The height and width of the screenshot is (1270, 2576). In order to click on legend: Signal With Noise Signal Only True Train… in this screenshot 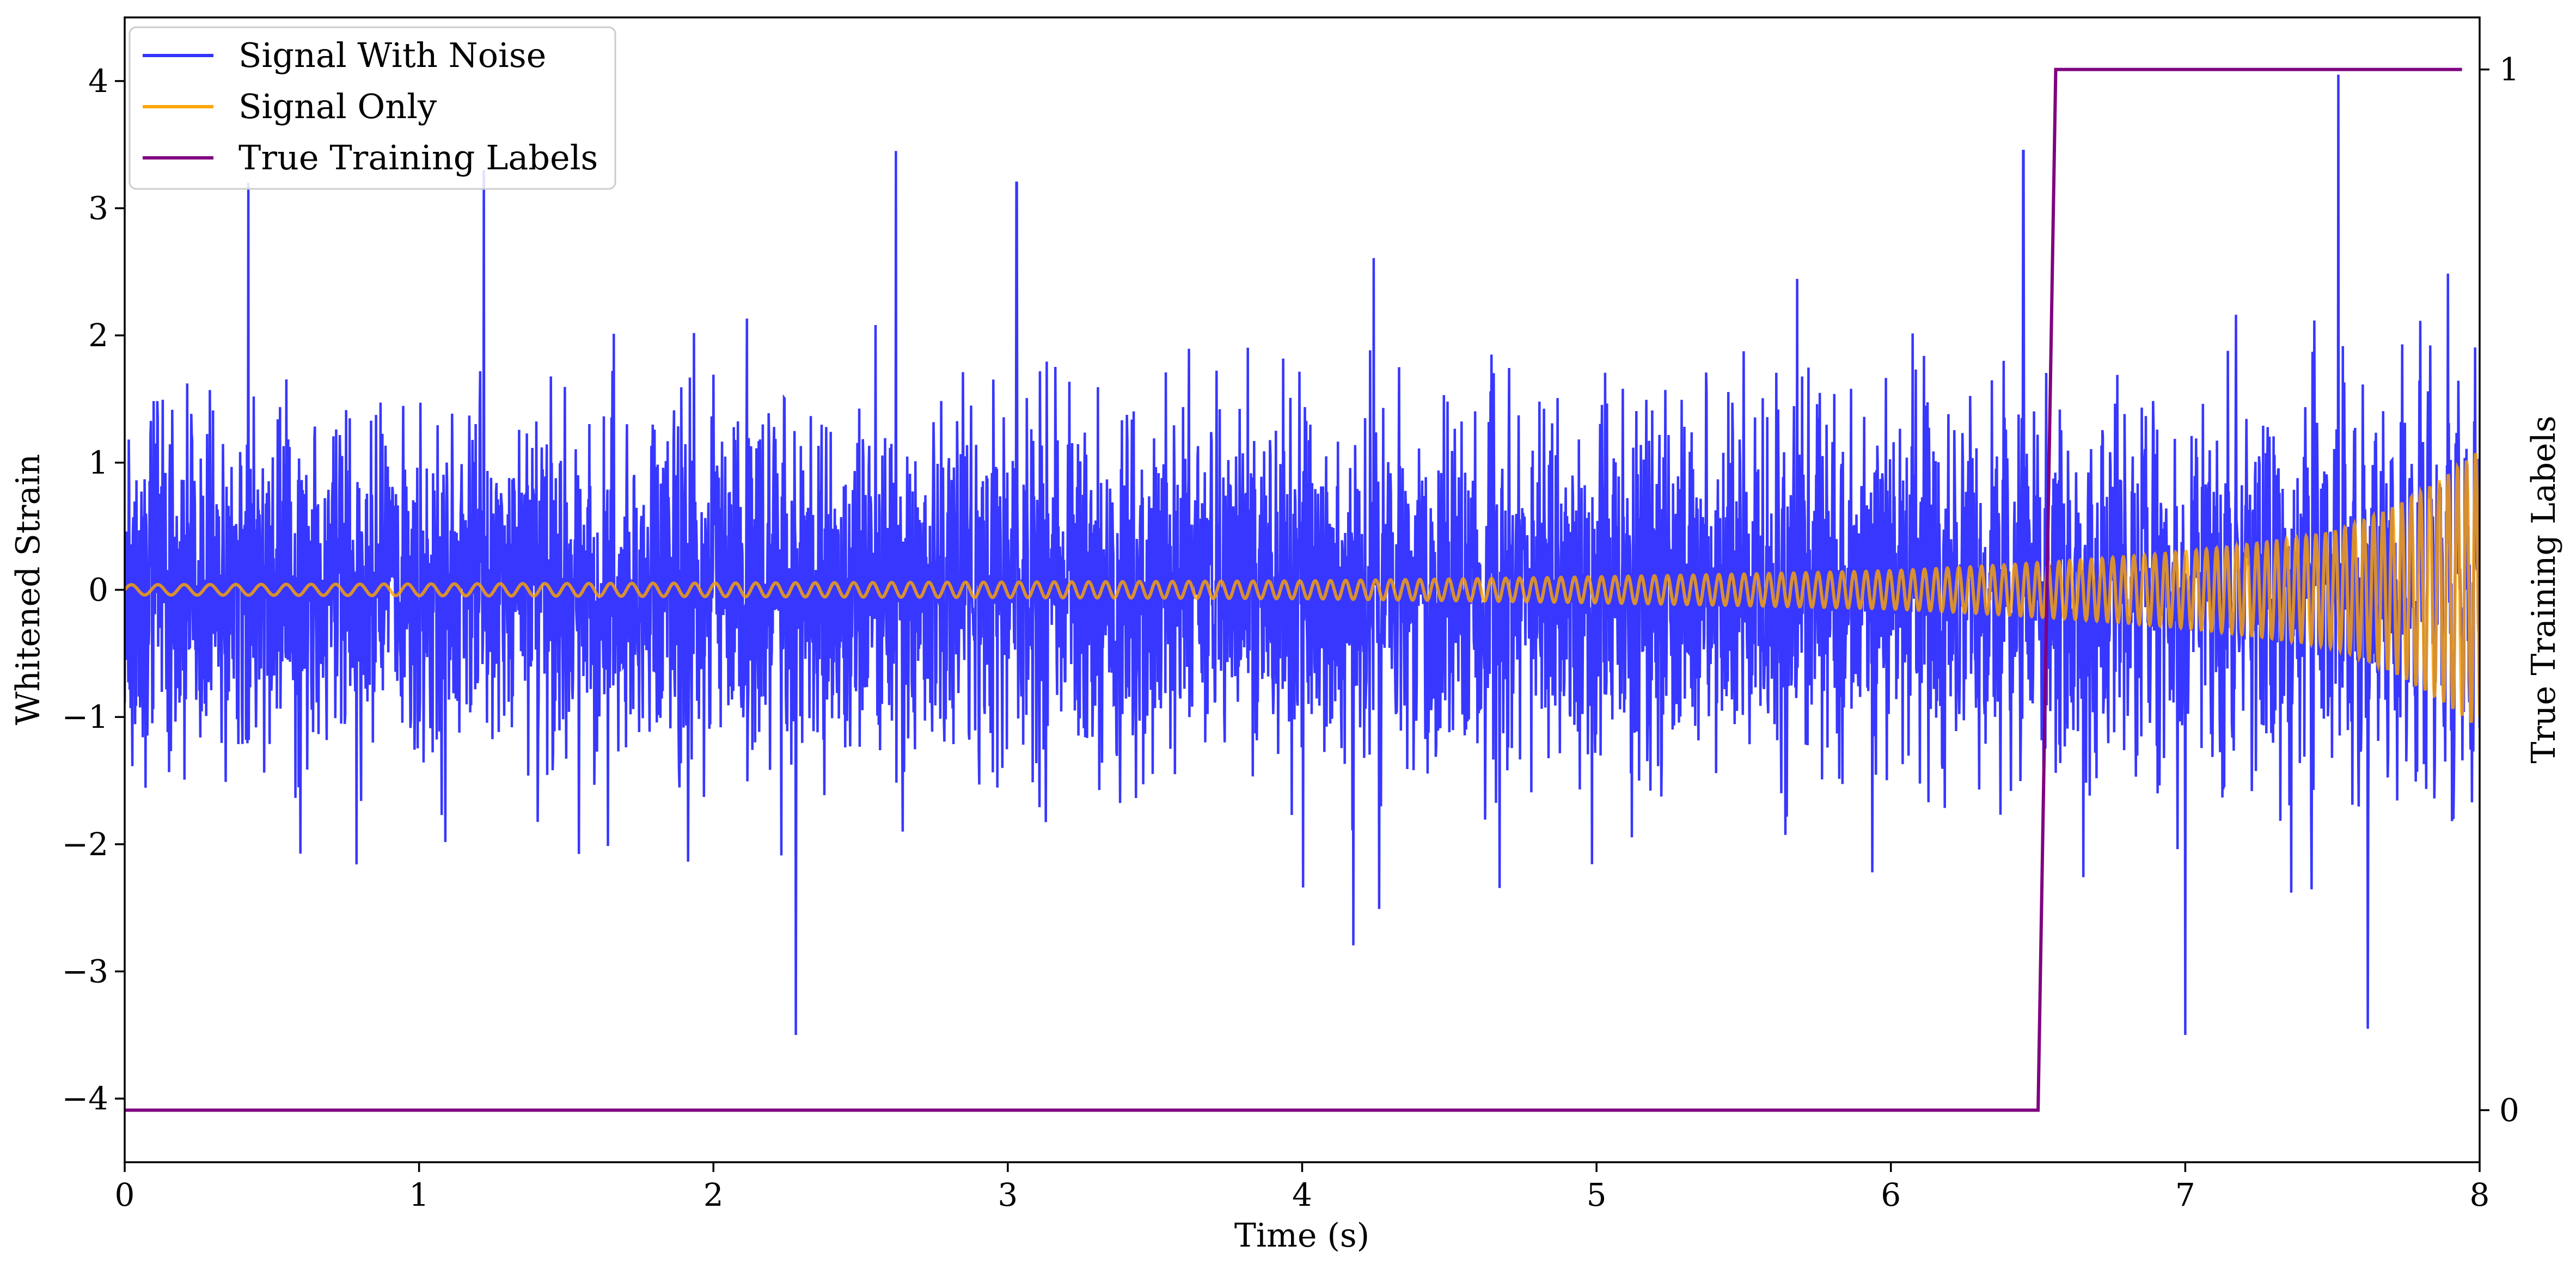, I will do `click(372, 108)`.